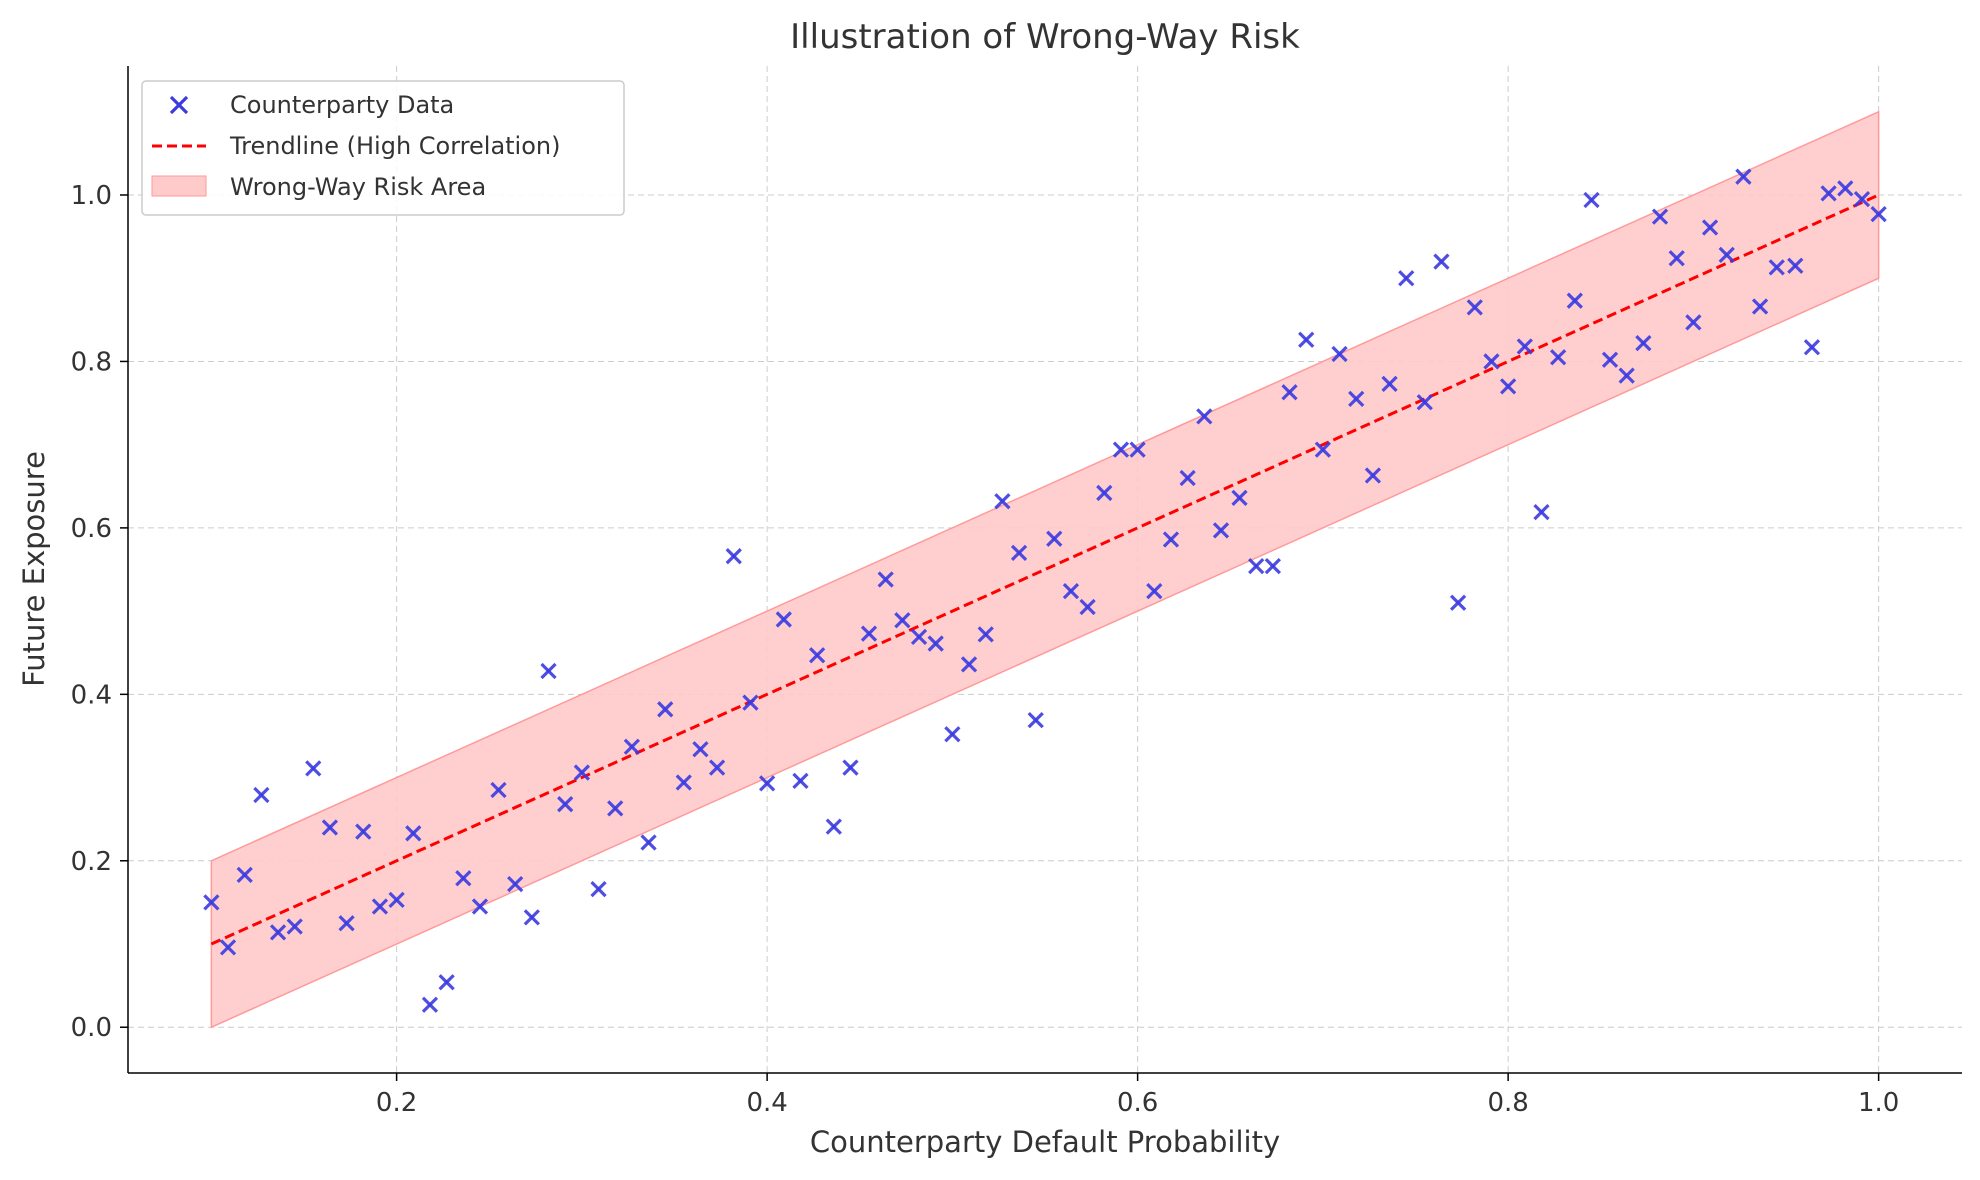  What do you see at coordinates (1878, 1103) in the screenshot?
I see `x-tick-label: 1.0` at bounding box center [1878, 1103].